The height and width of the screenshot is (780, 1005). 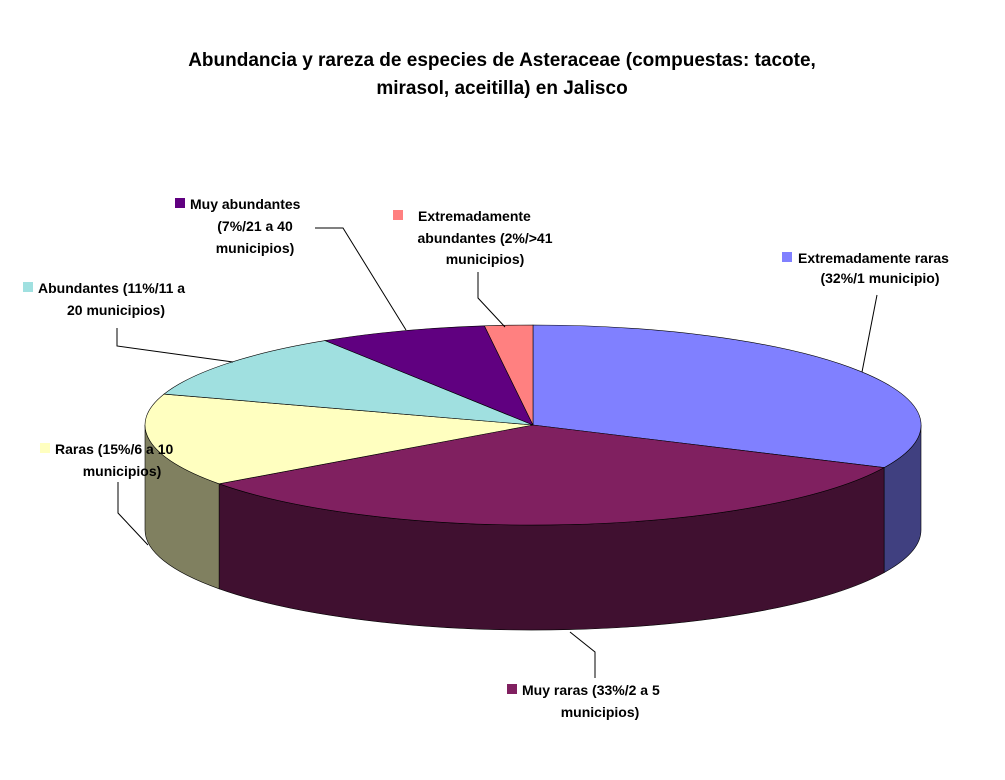 What do you see at coordinates (787, 257) in the screenshot?
I see `legend-marker-extremadamente-raras` at bounding box center [787, 257].